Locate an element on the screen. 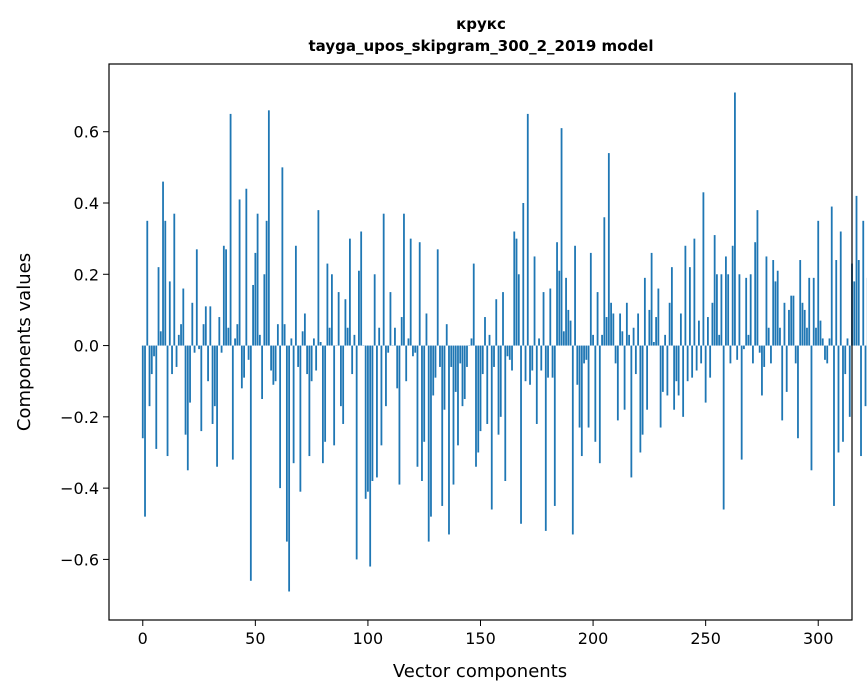  x-axis-label: Vector components is located at coordinates (480, 671).